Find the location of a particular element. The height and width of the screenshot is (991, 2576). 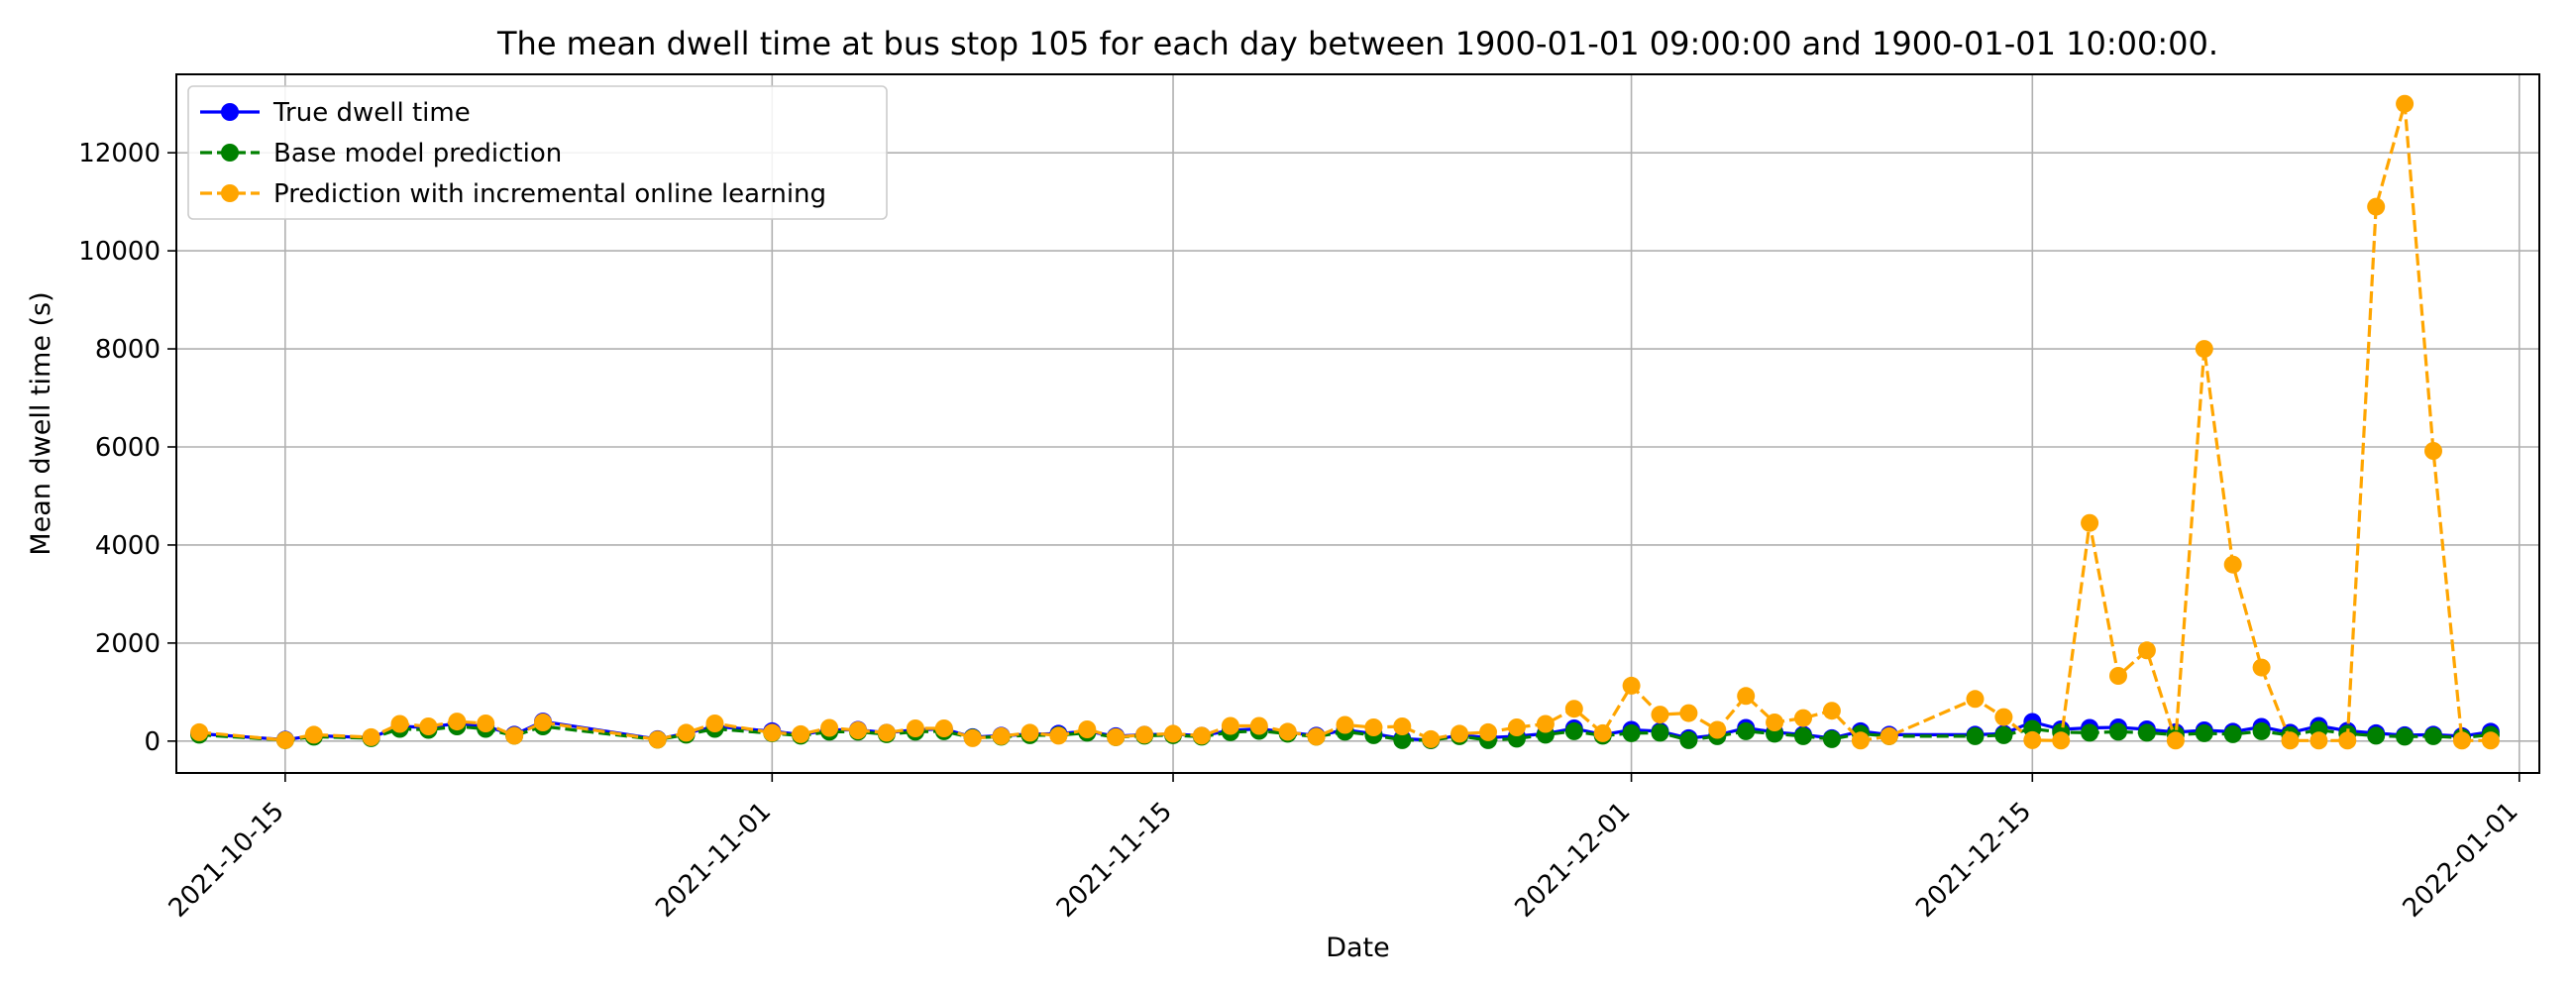

legend-label: Base model prediction is located at coordinates (418, 153).